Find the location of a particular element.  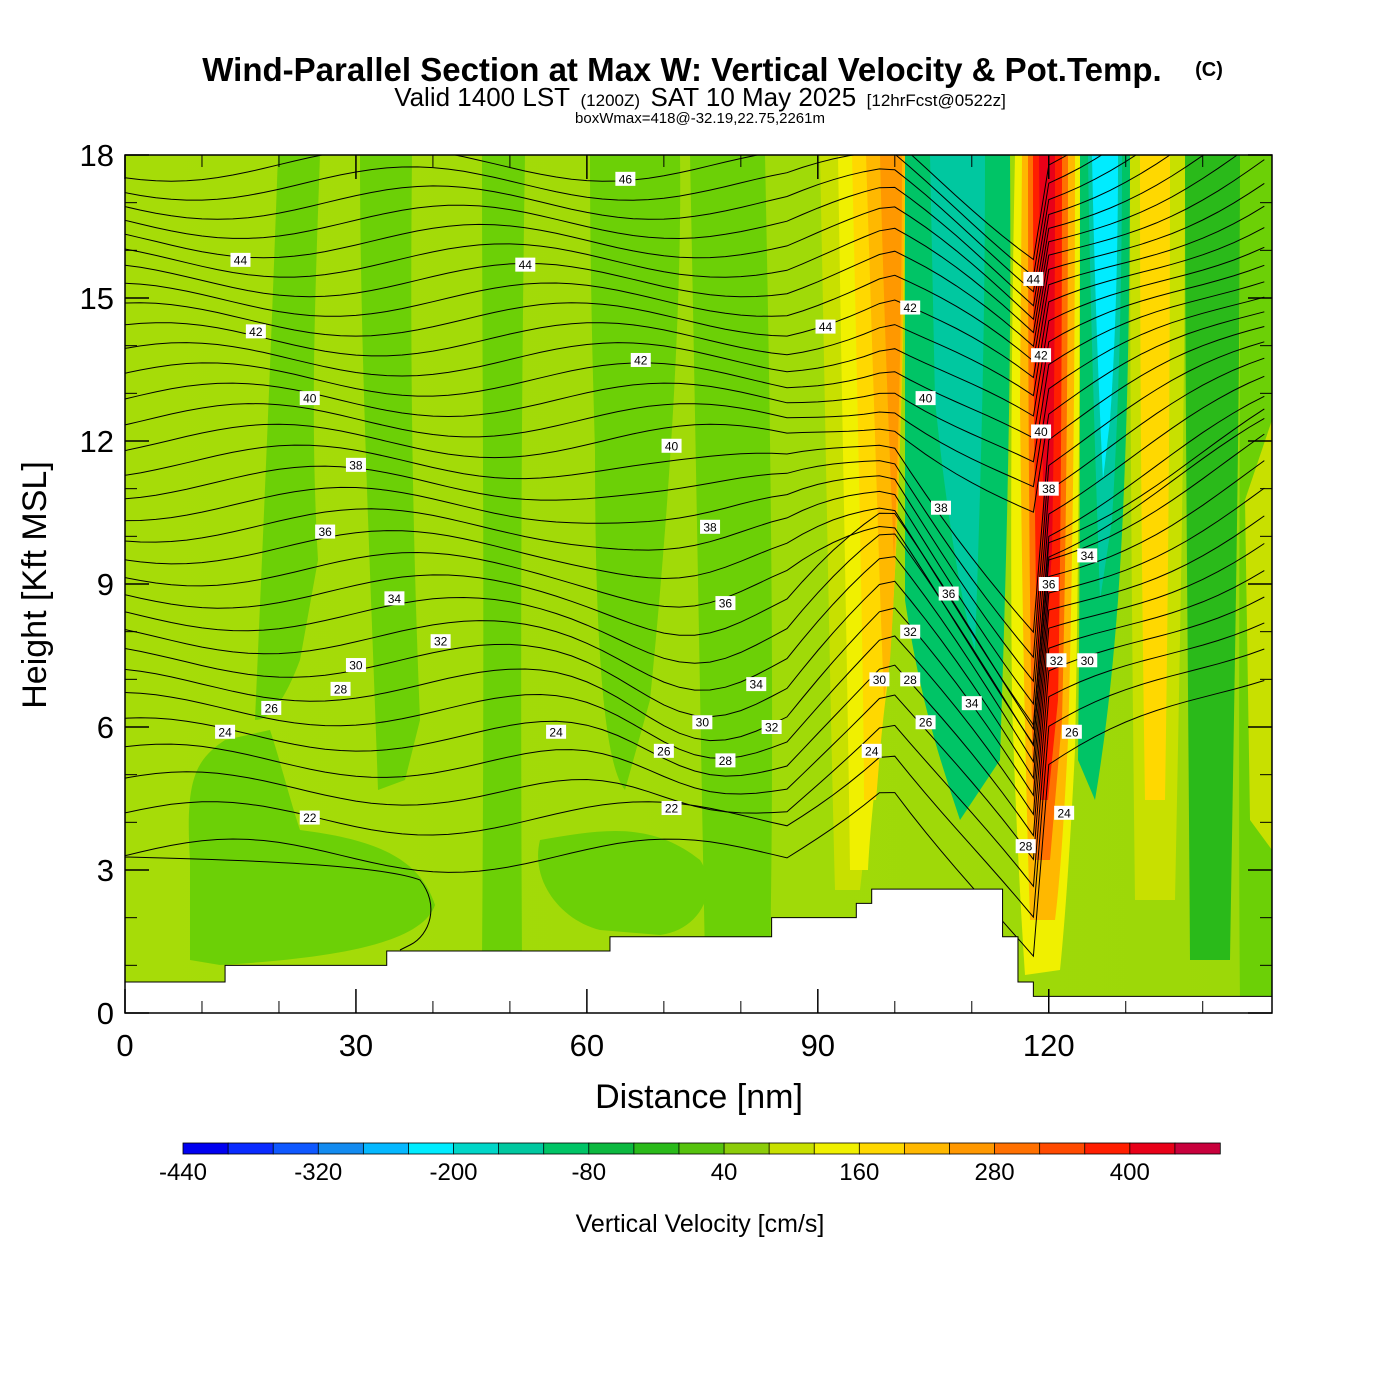

contour-label-text: 46 is located at coordinates (626, 179).